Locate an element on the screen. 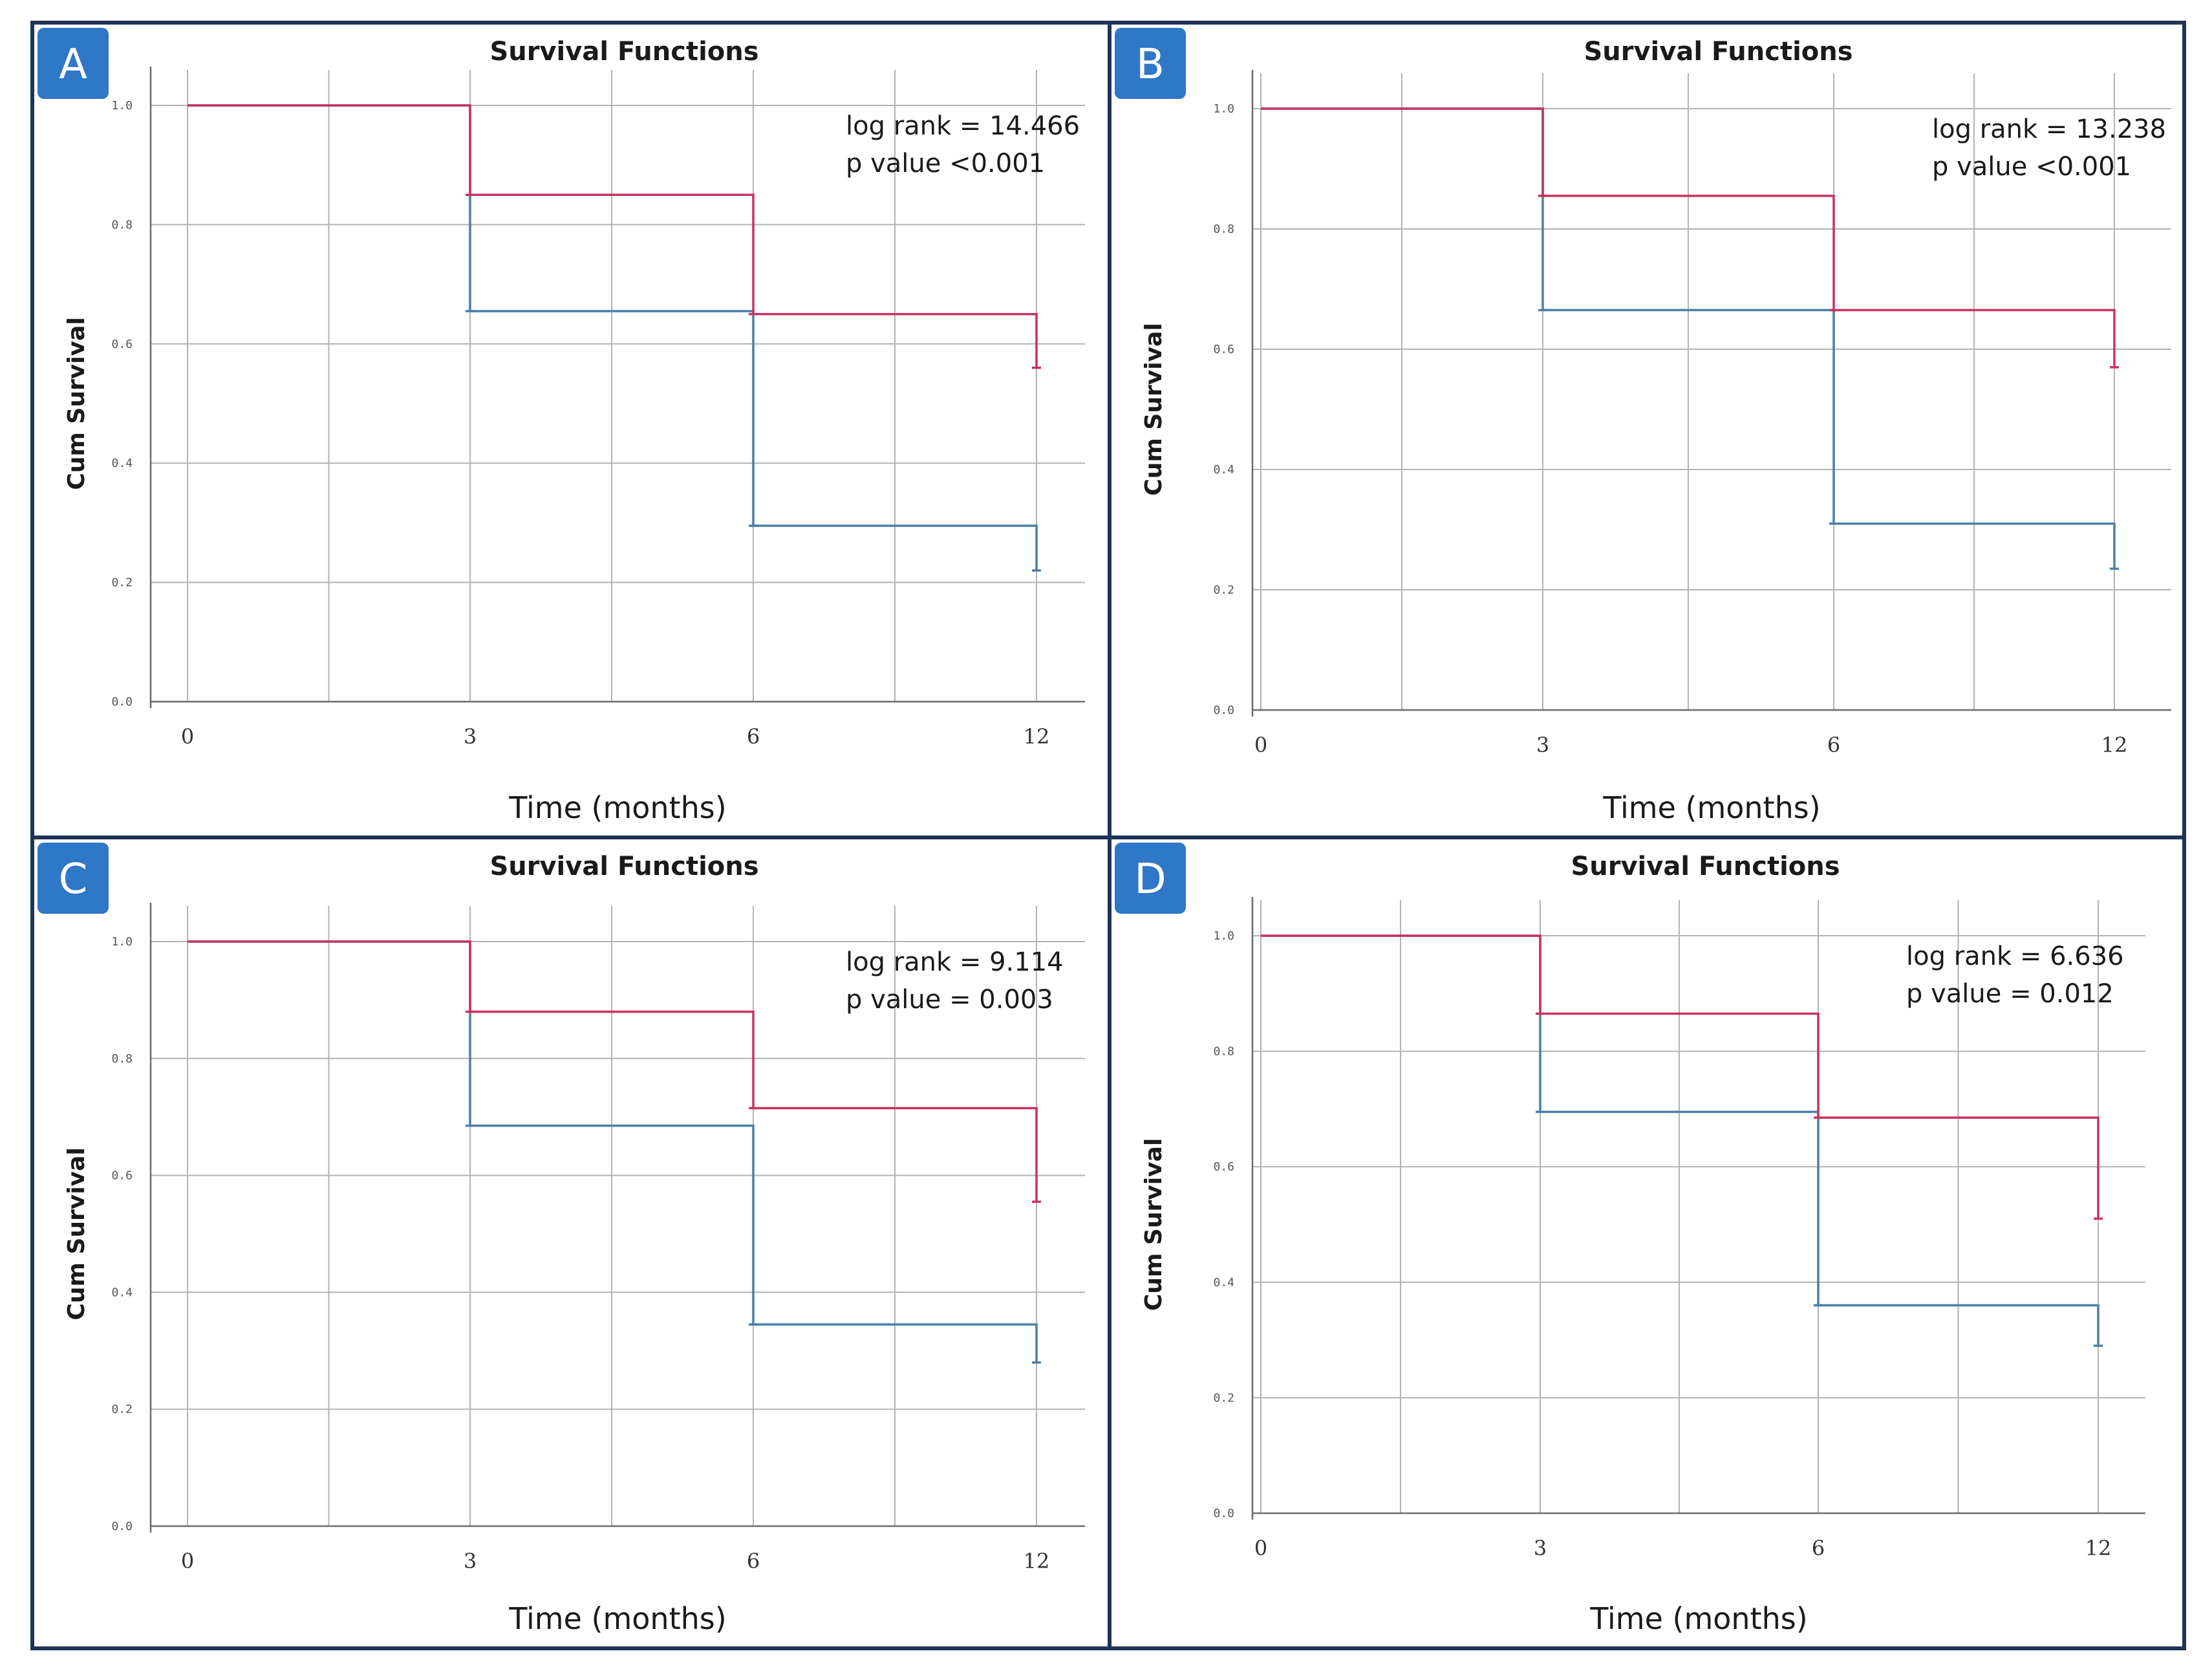 This screenshot has width=2212, height=1671. panel-label: B is located at coordinates (1150, 65).